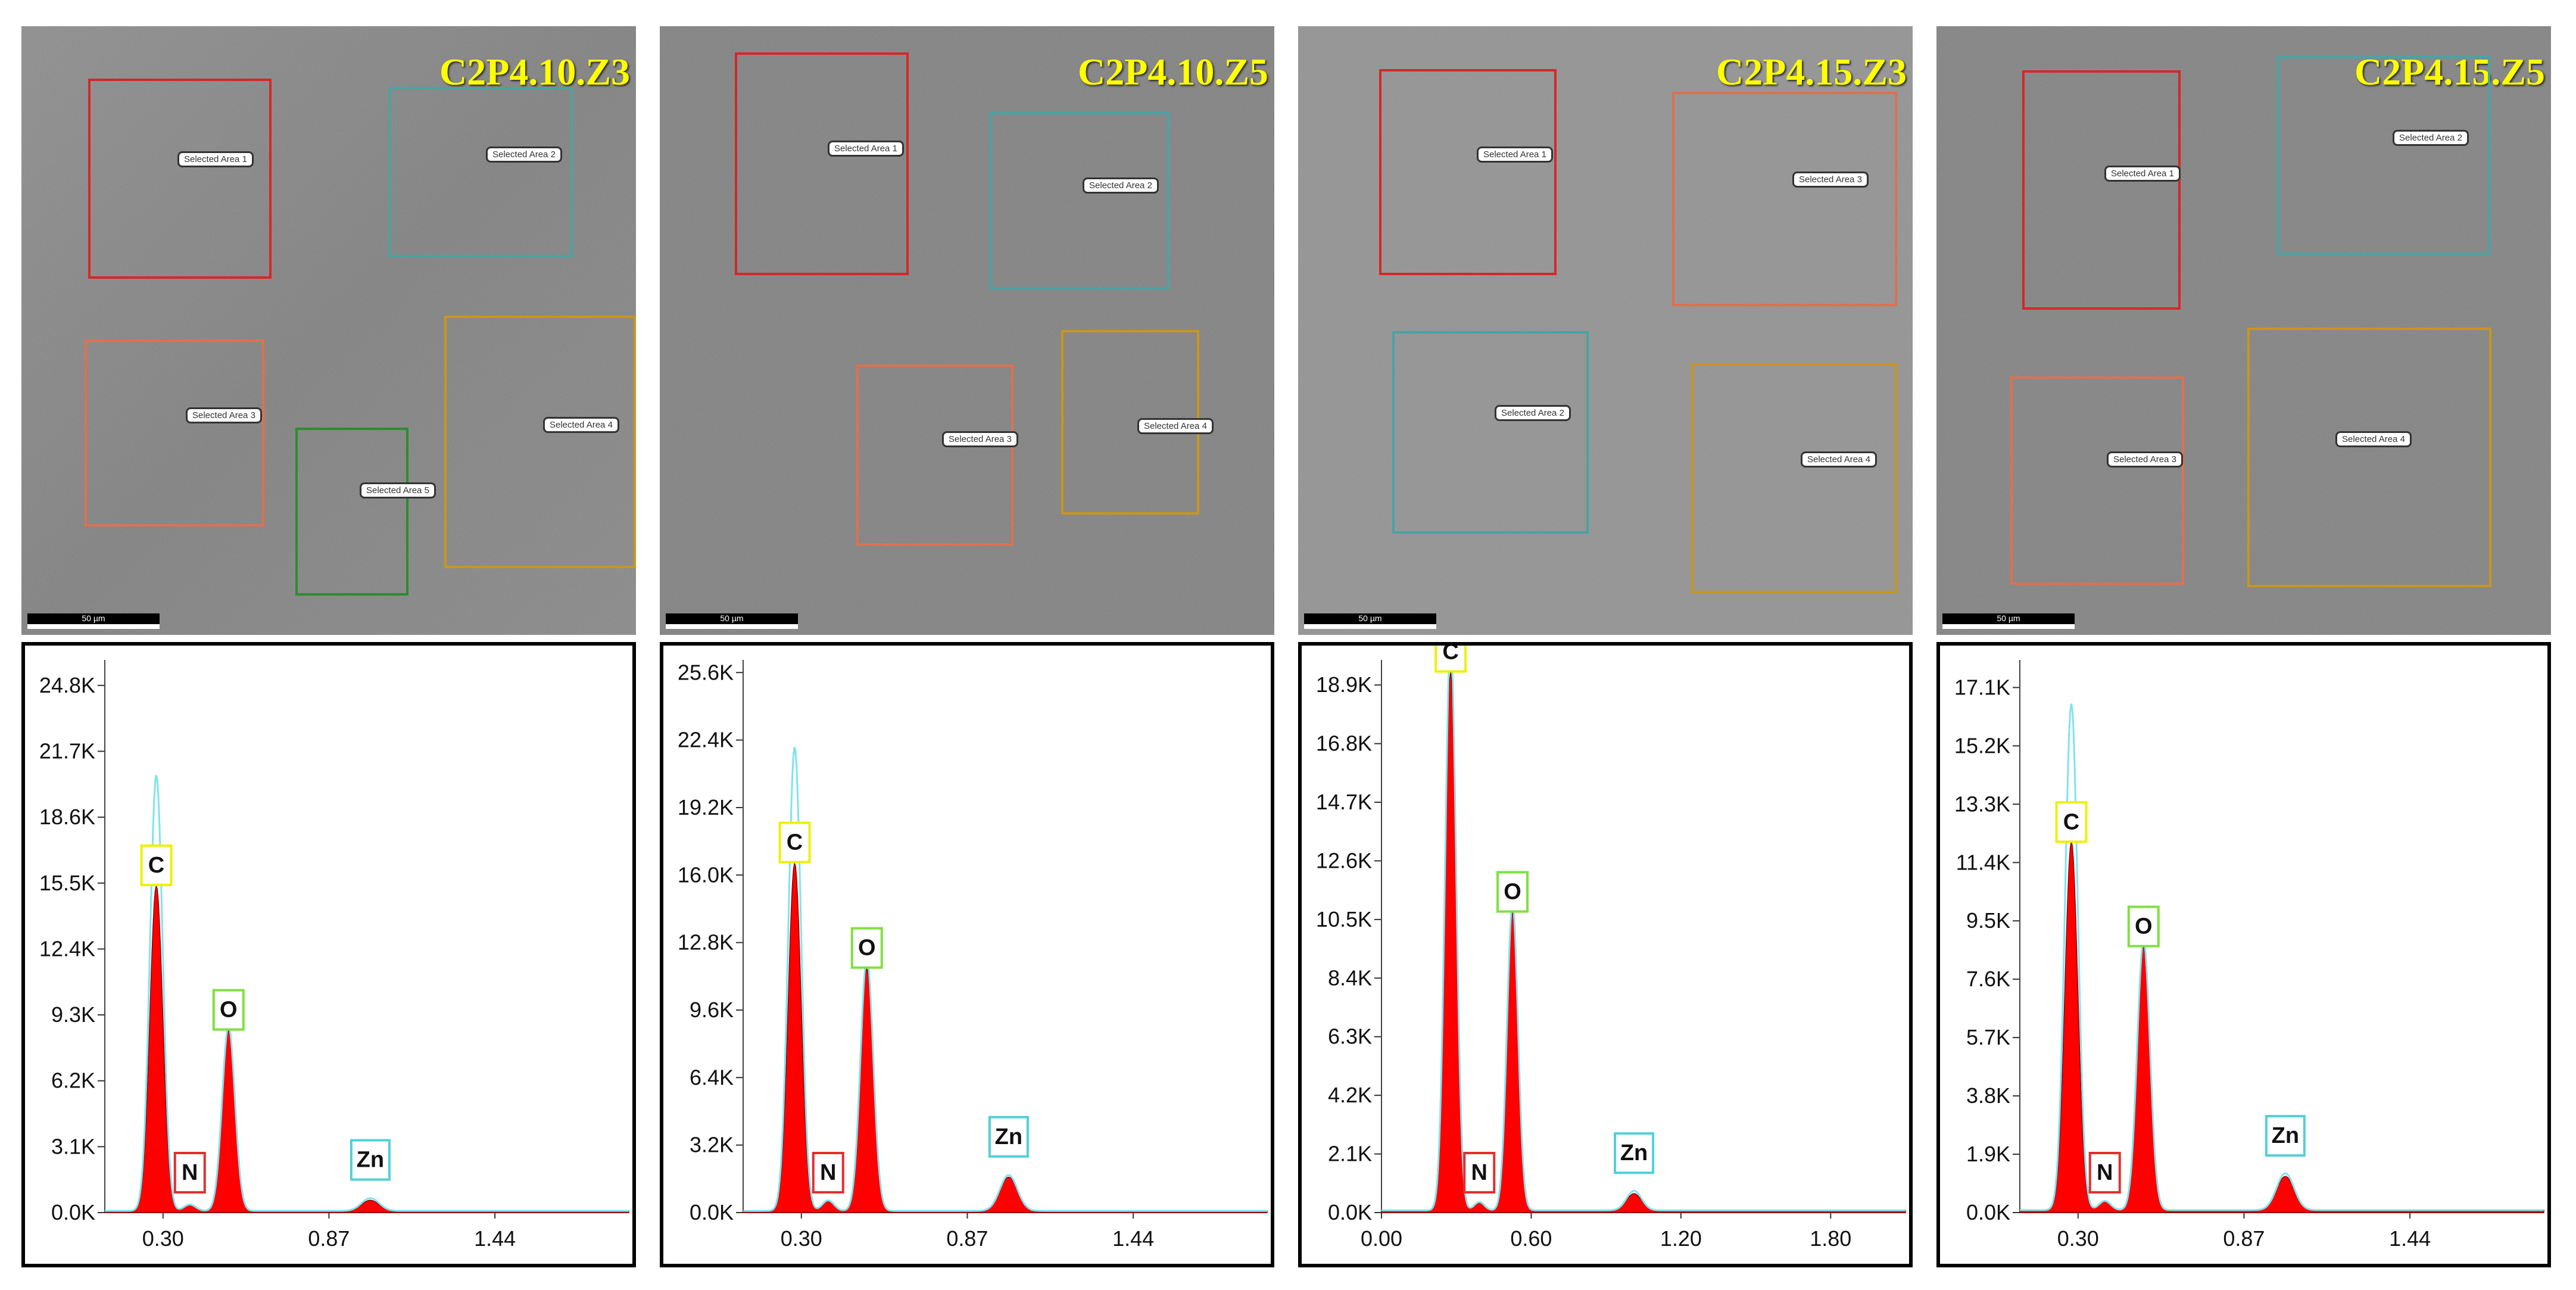 Image resolution: width=2576 pixels, height=1290 pixels. Describe the element at coordinates (712, 1145) in the screenshot. I see `y-tick-label: 3.2K` at that location.